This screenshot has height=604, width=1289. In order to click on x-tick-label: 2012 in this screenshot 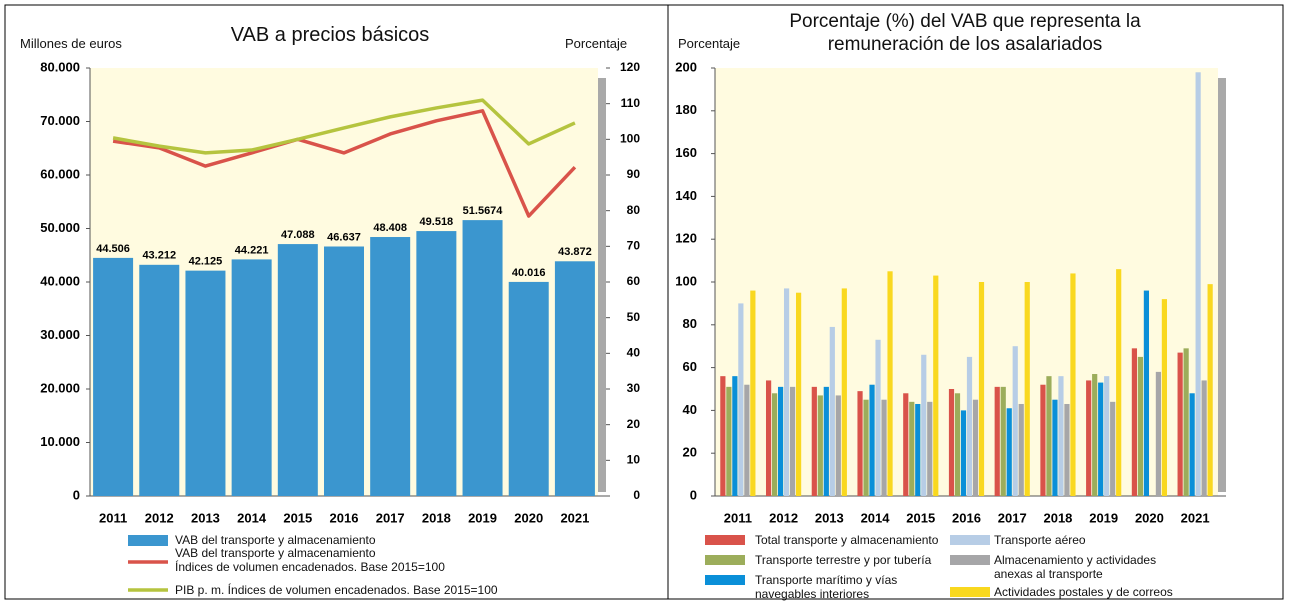, I will do `click(783, 517)`.